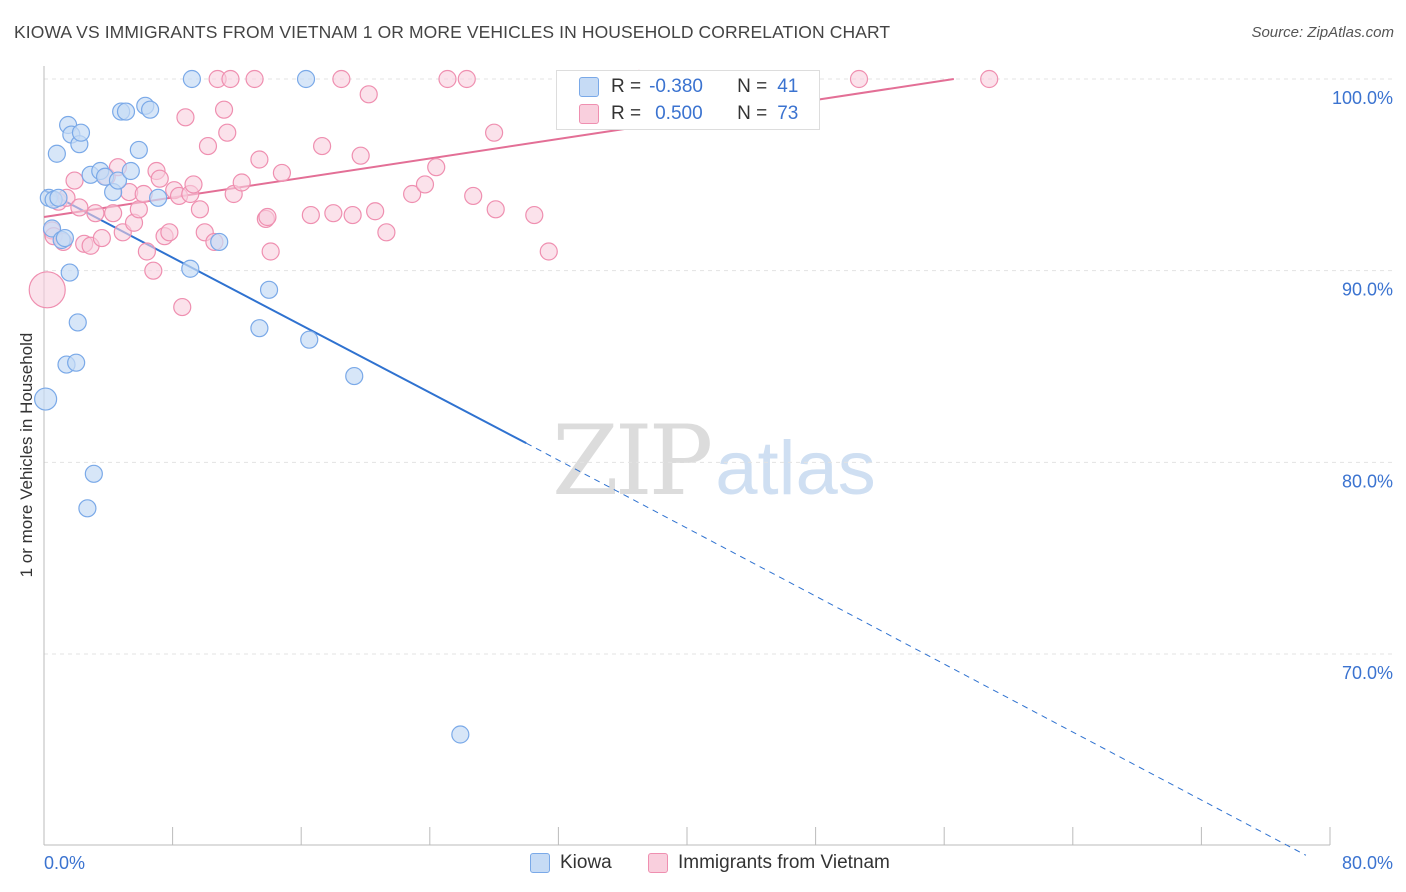 The image size is (1406, 892). I want to click on bottom-legend-swatch-vietnam, so click(658, 863).